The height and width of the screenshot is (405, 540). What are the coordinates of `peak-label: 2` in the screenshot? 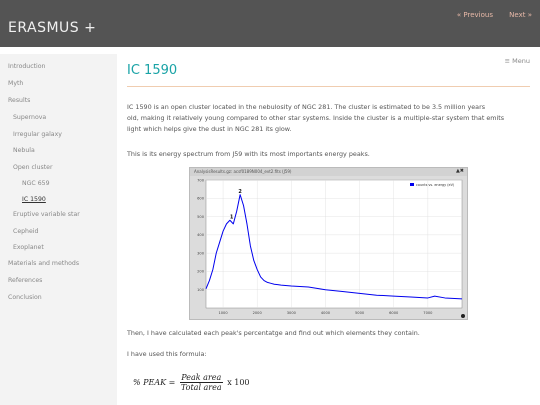 It's located at (240, 192).